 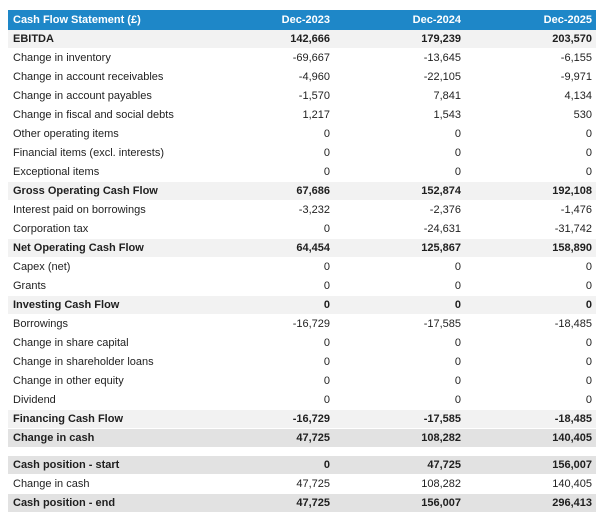 What do you see at coordinates (530, 210) in the screenshot?
I see `cell-value: -1,476` at bounding box center [530, 210].